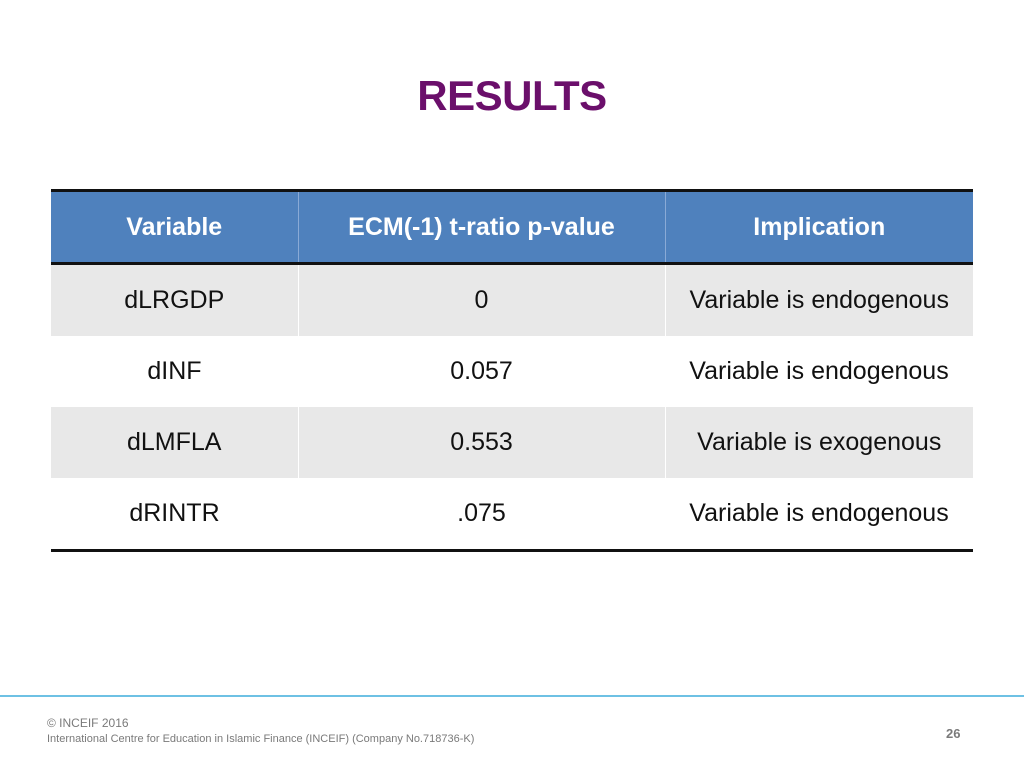  Describe the element at coordinates (174, 371) in the screenshot. I see `cell-variable: dINF` at that location.